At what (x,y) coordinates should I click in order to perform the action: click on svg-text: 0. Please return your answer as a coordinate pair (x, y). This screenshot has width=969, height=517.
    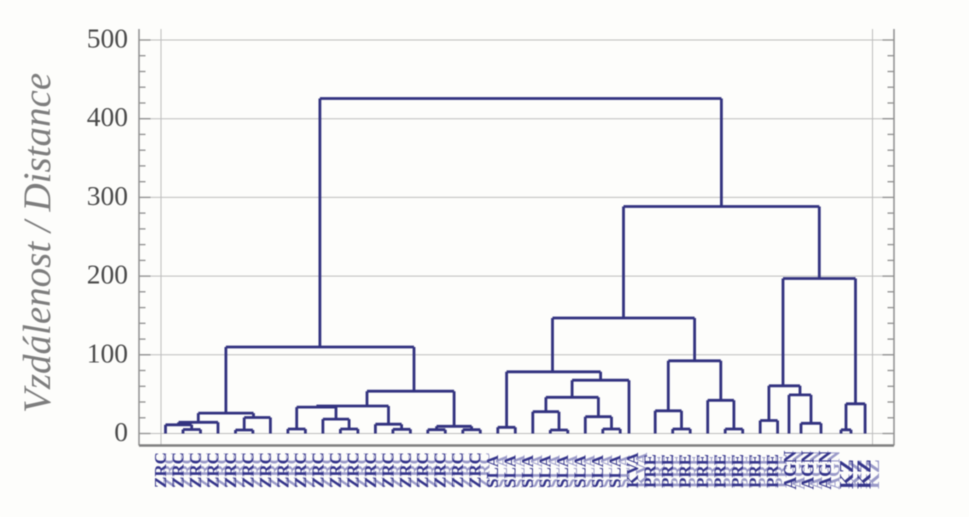
    Looking at the image, I should click on (121, 431).